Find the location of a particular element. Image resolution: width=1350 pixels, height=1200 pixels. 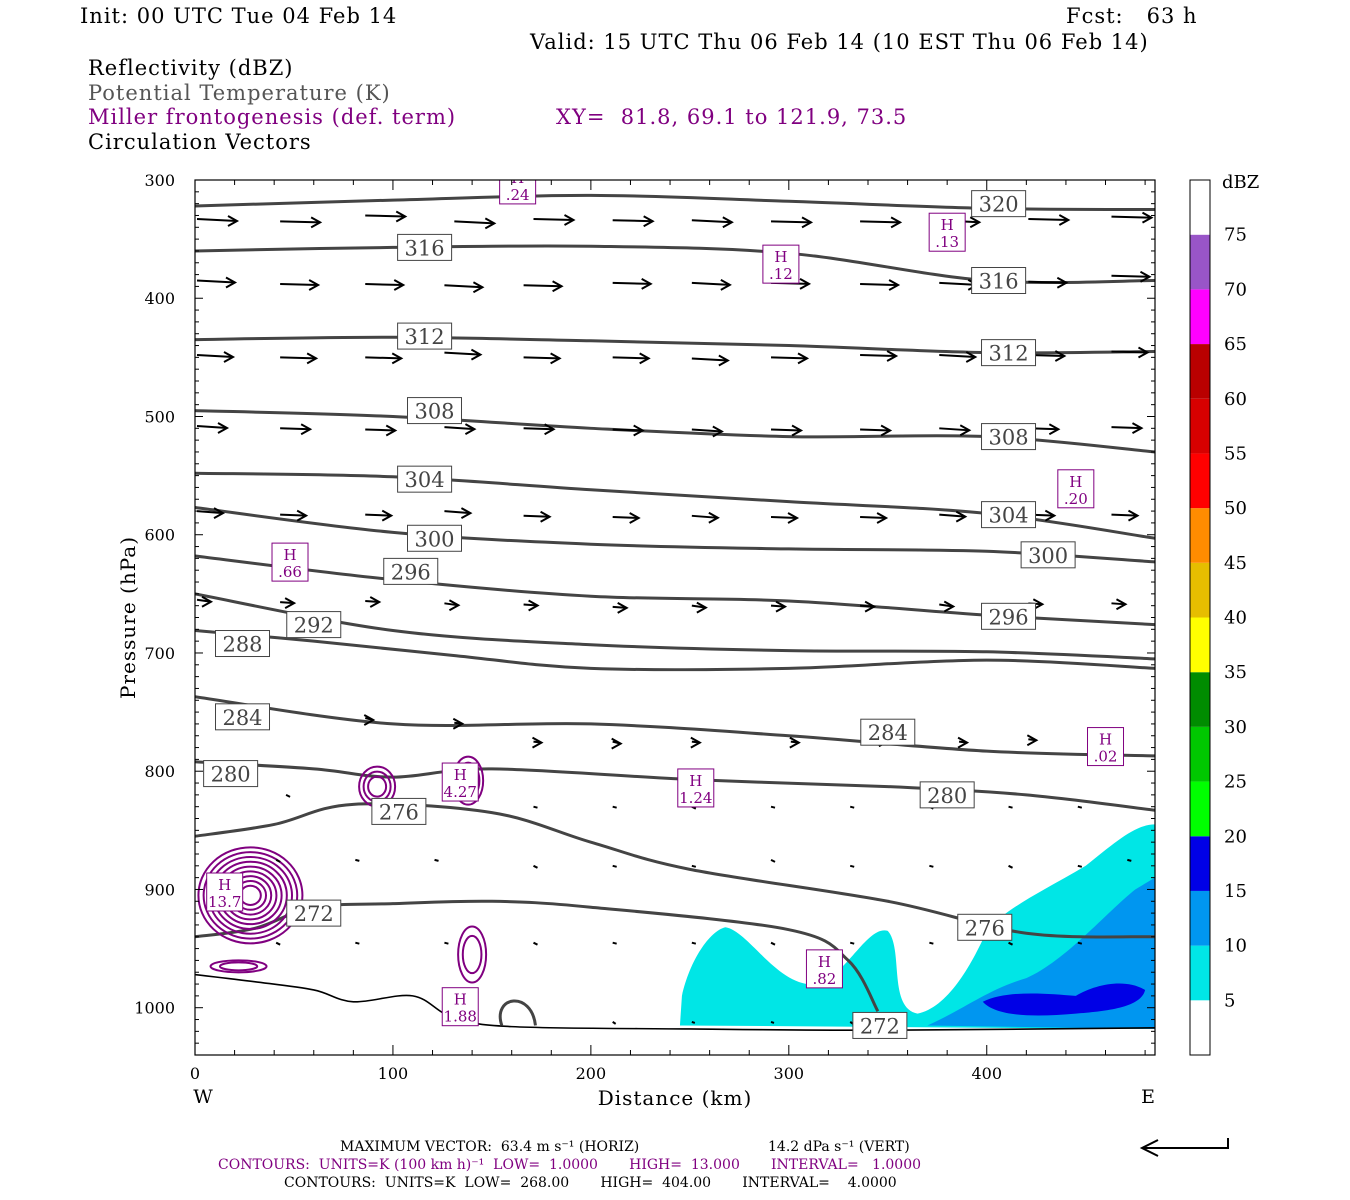

y-tick-label: 600 is located at coordinates (159, 535).